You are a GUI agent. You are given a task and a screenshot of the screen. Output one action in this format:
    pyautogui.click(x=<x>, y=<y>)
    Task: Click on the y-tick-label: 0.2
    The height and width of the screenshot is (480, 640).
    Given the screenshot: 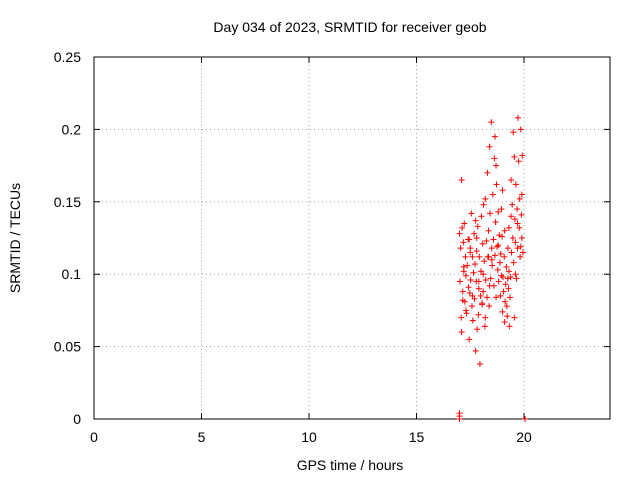 What is the action you would take?
    pyautogui.click(x=72, y=129)
    